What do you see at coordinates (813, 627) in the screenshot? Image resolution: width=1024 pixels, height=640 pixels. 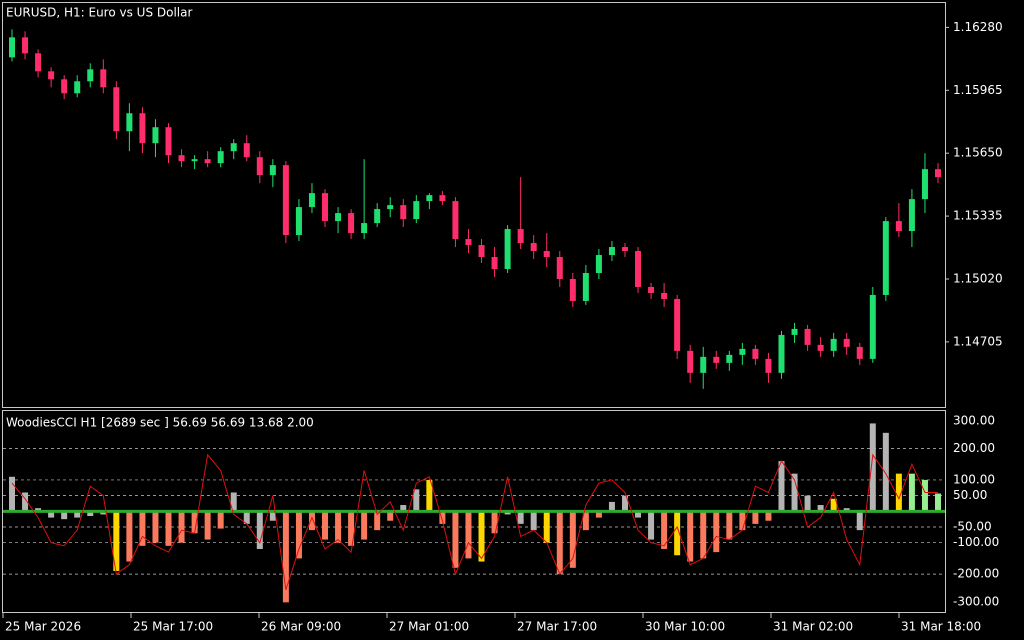 I see `x-tick-label: 31 Mar 02:00` at bounding box center [813, 627].